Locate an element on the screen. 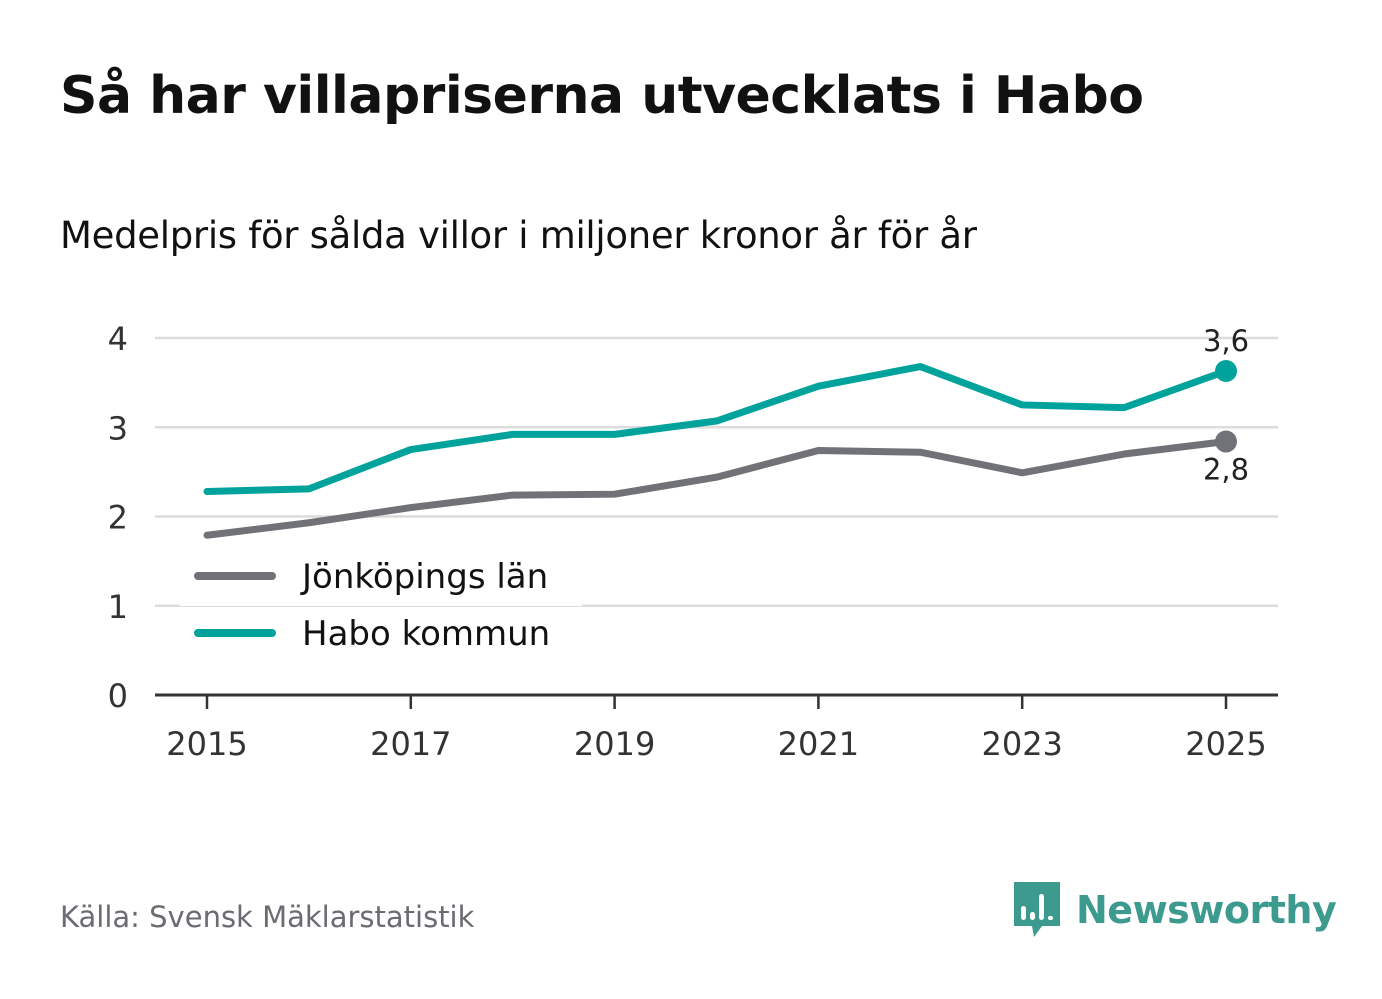  x-tick-label: 2019 is located at coordinates (614, 744).